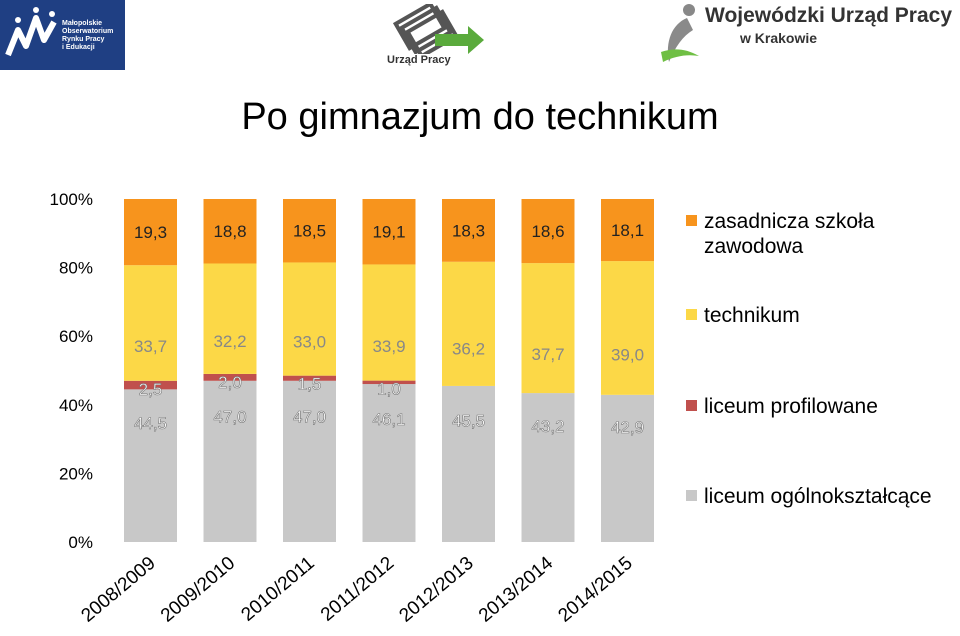 The height and width of the screenshot is (636, 960). I want to click on urzad-pracy-cards-icon, so click(438, 30).